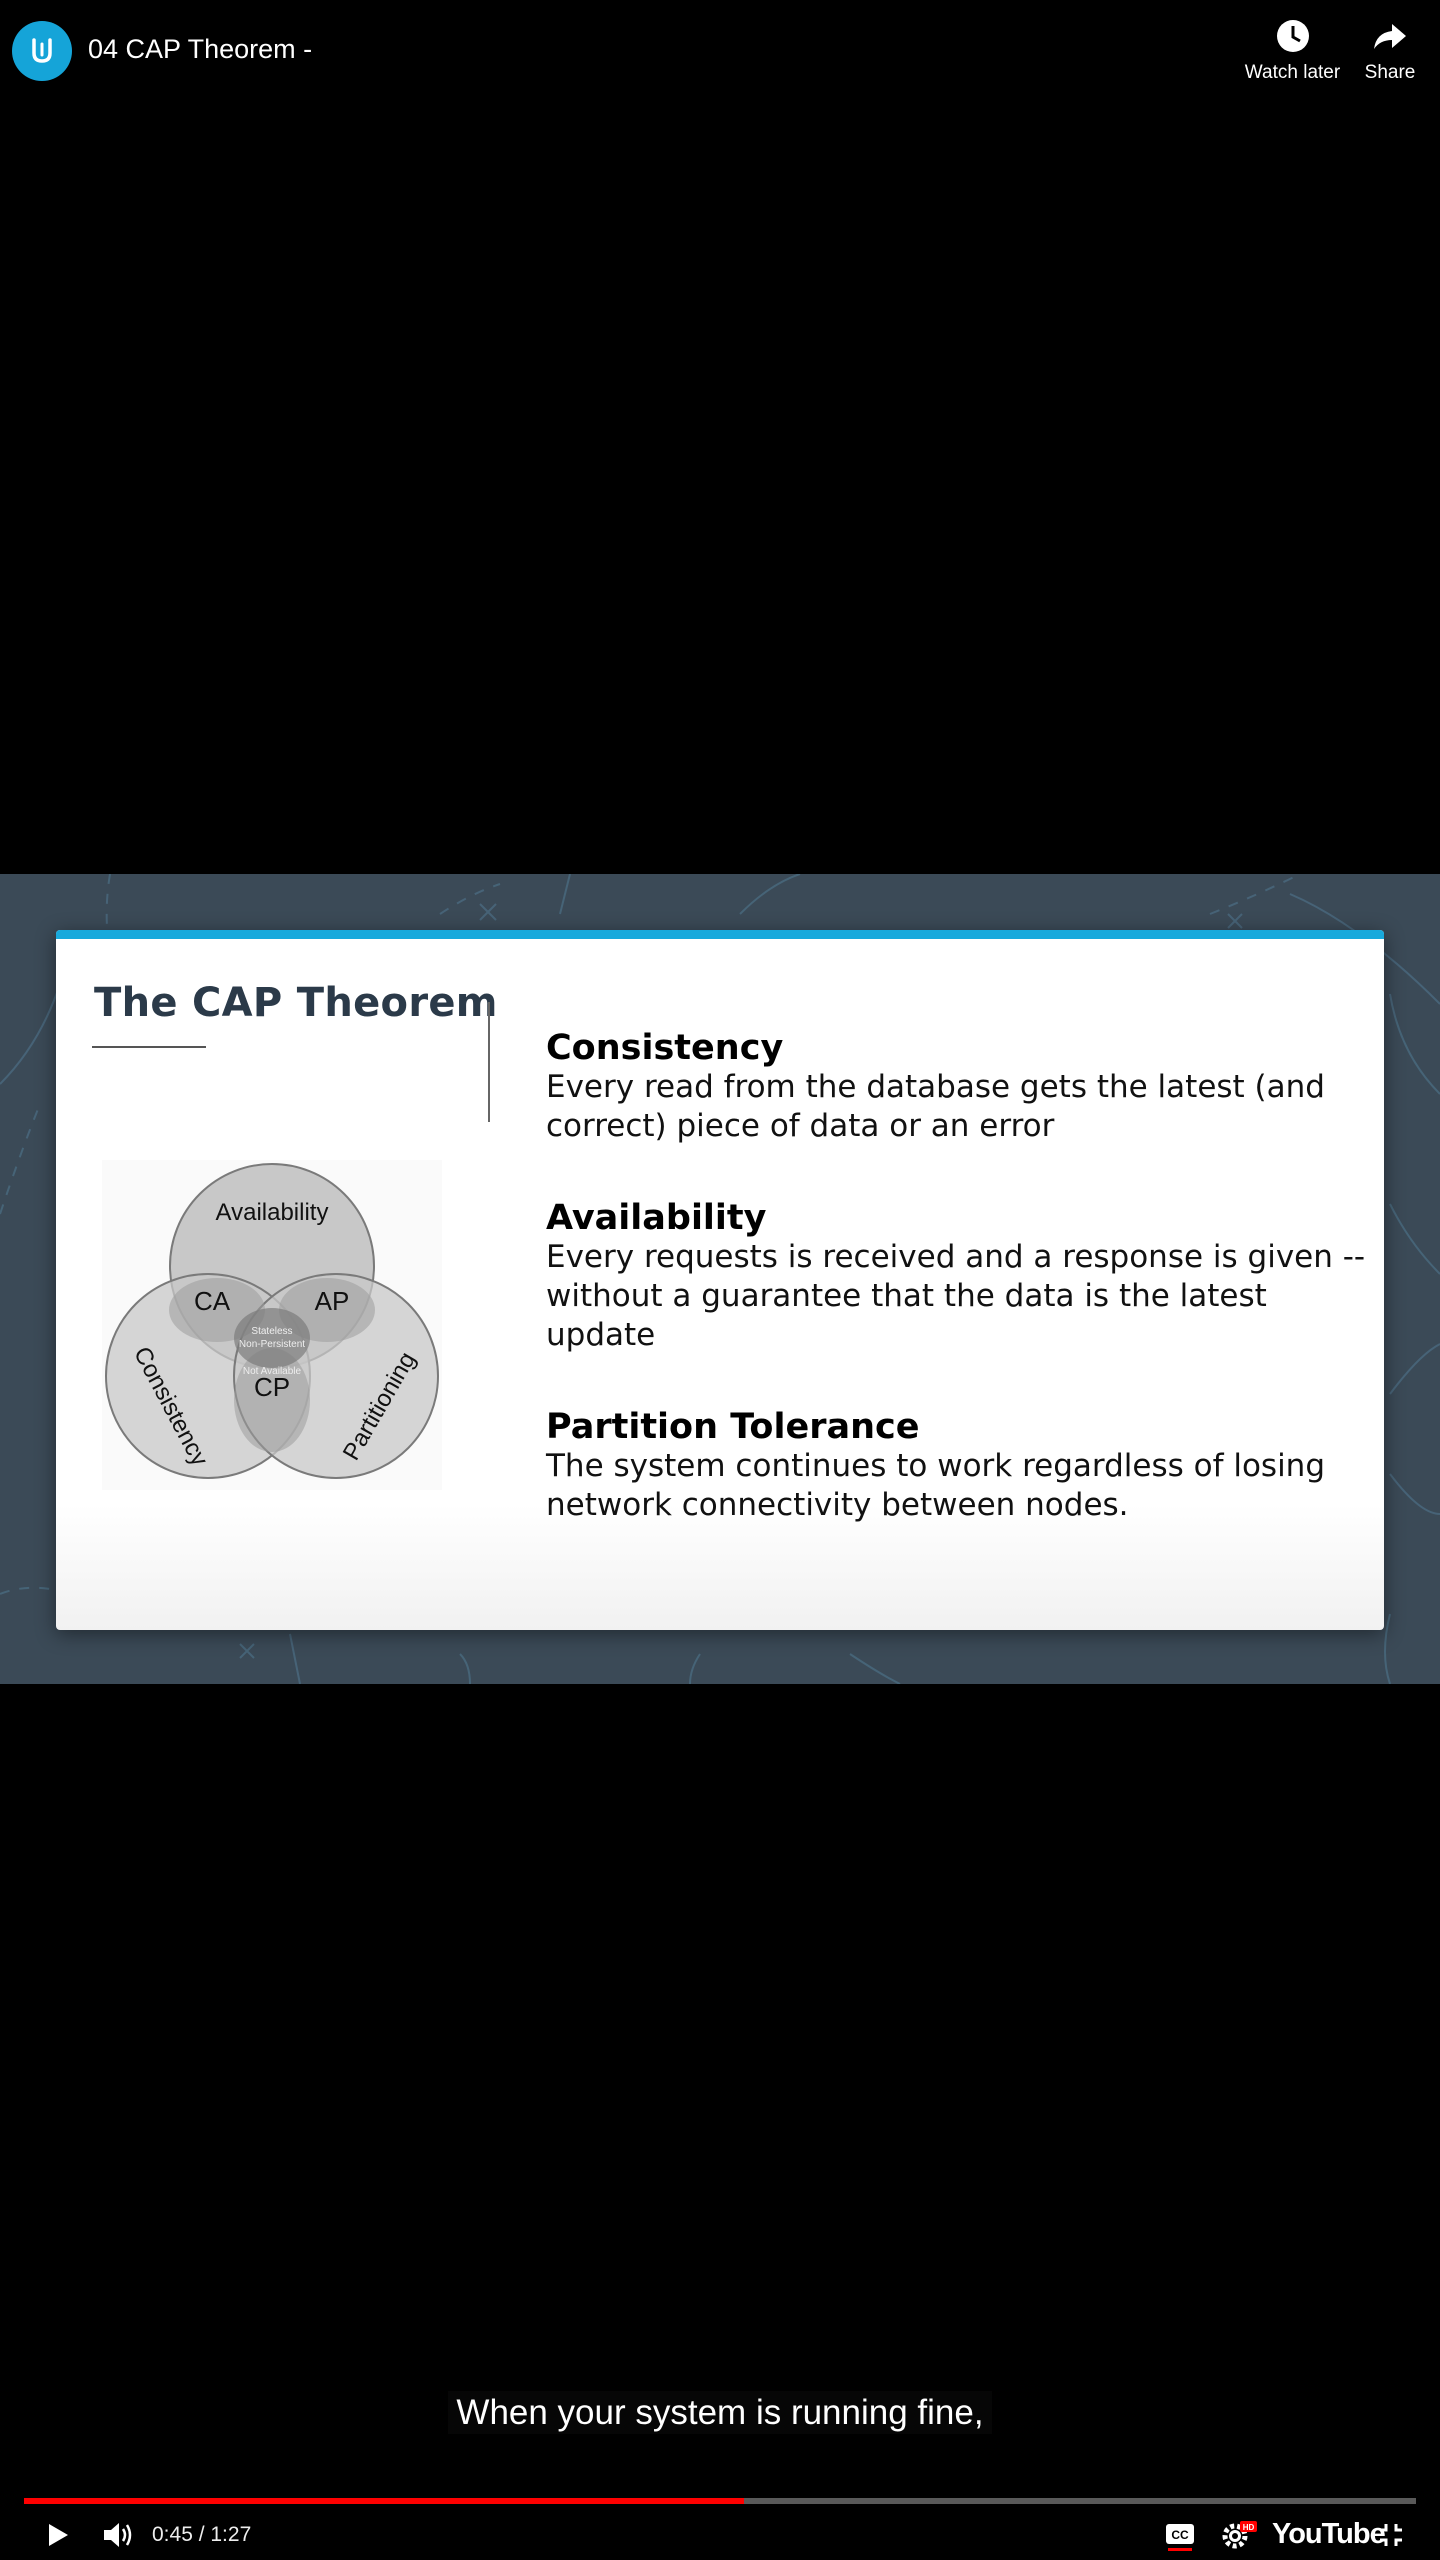 The width and height of the screenshot is (1440, 2560). Describe the element at coordinates (271, 1331) in the screenshot. I see `venn-label-center-line1: Stateless` at that location.